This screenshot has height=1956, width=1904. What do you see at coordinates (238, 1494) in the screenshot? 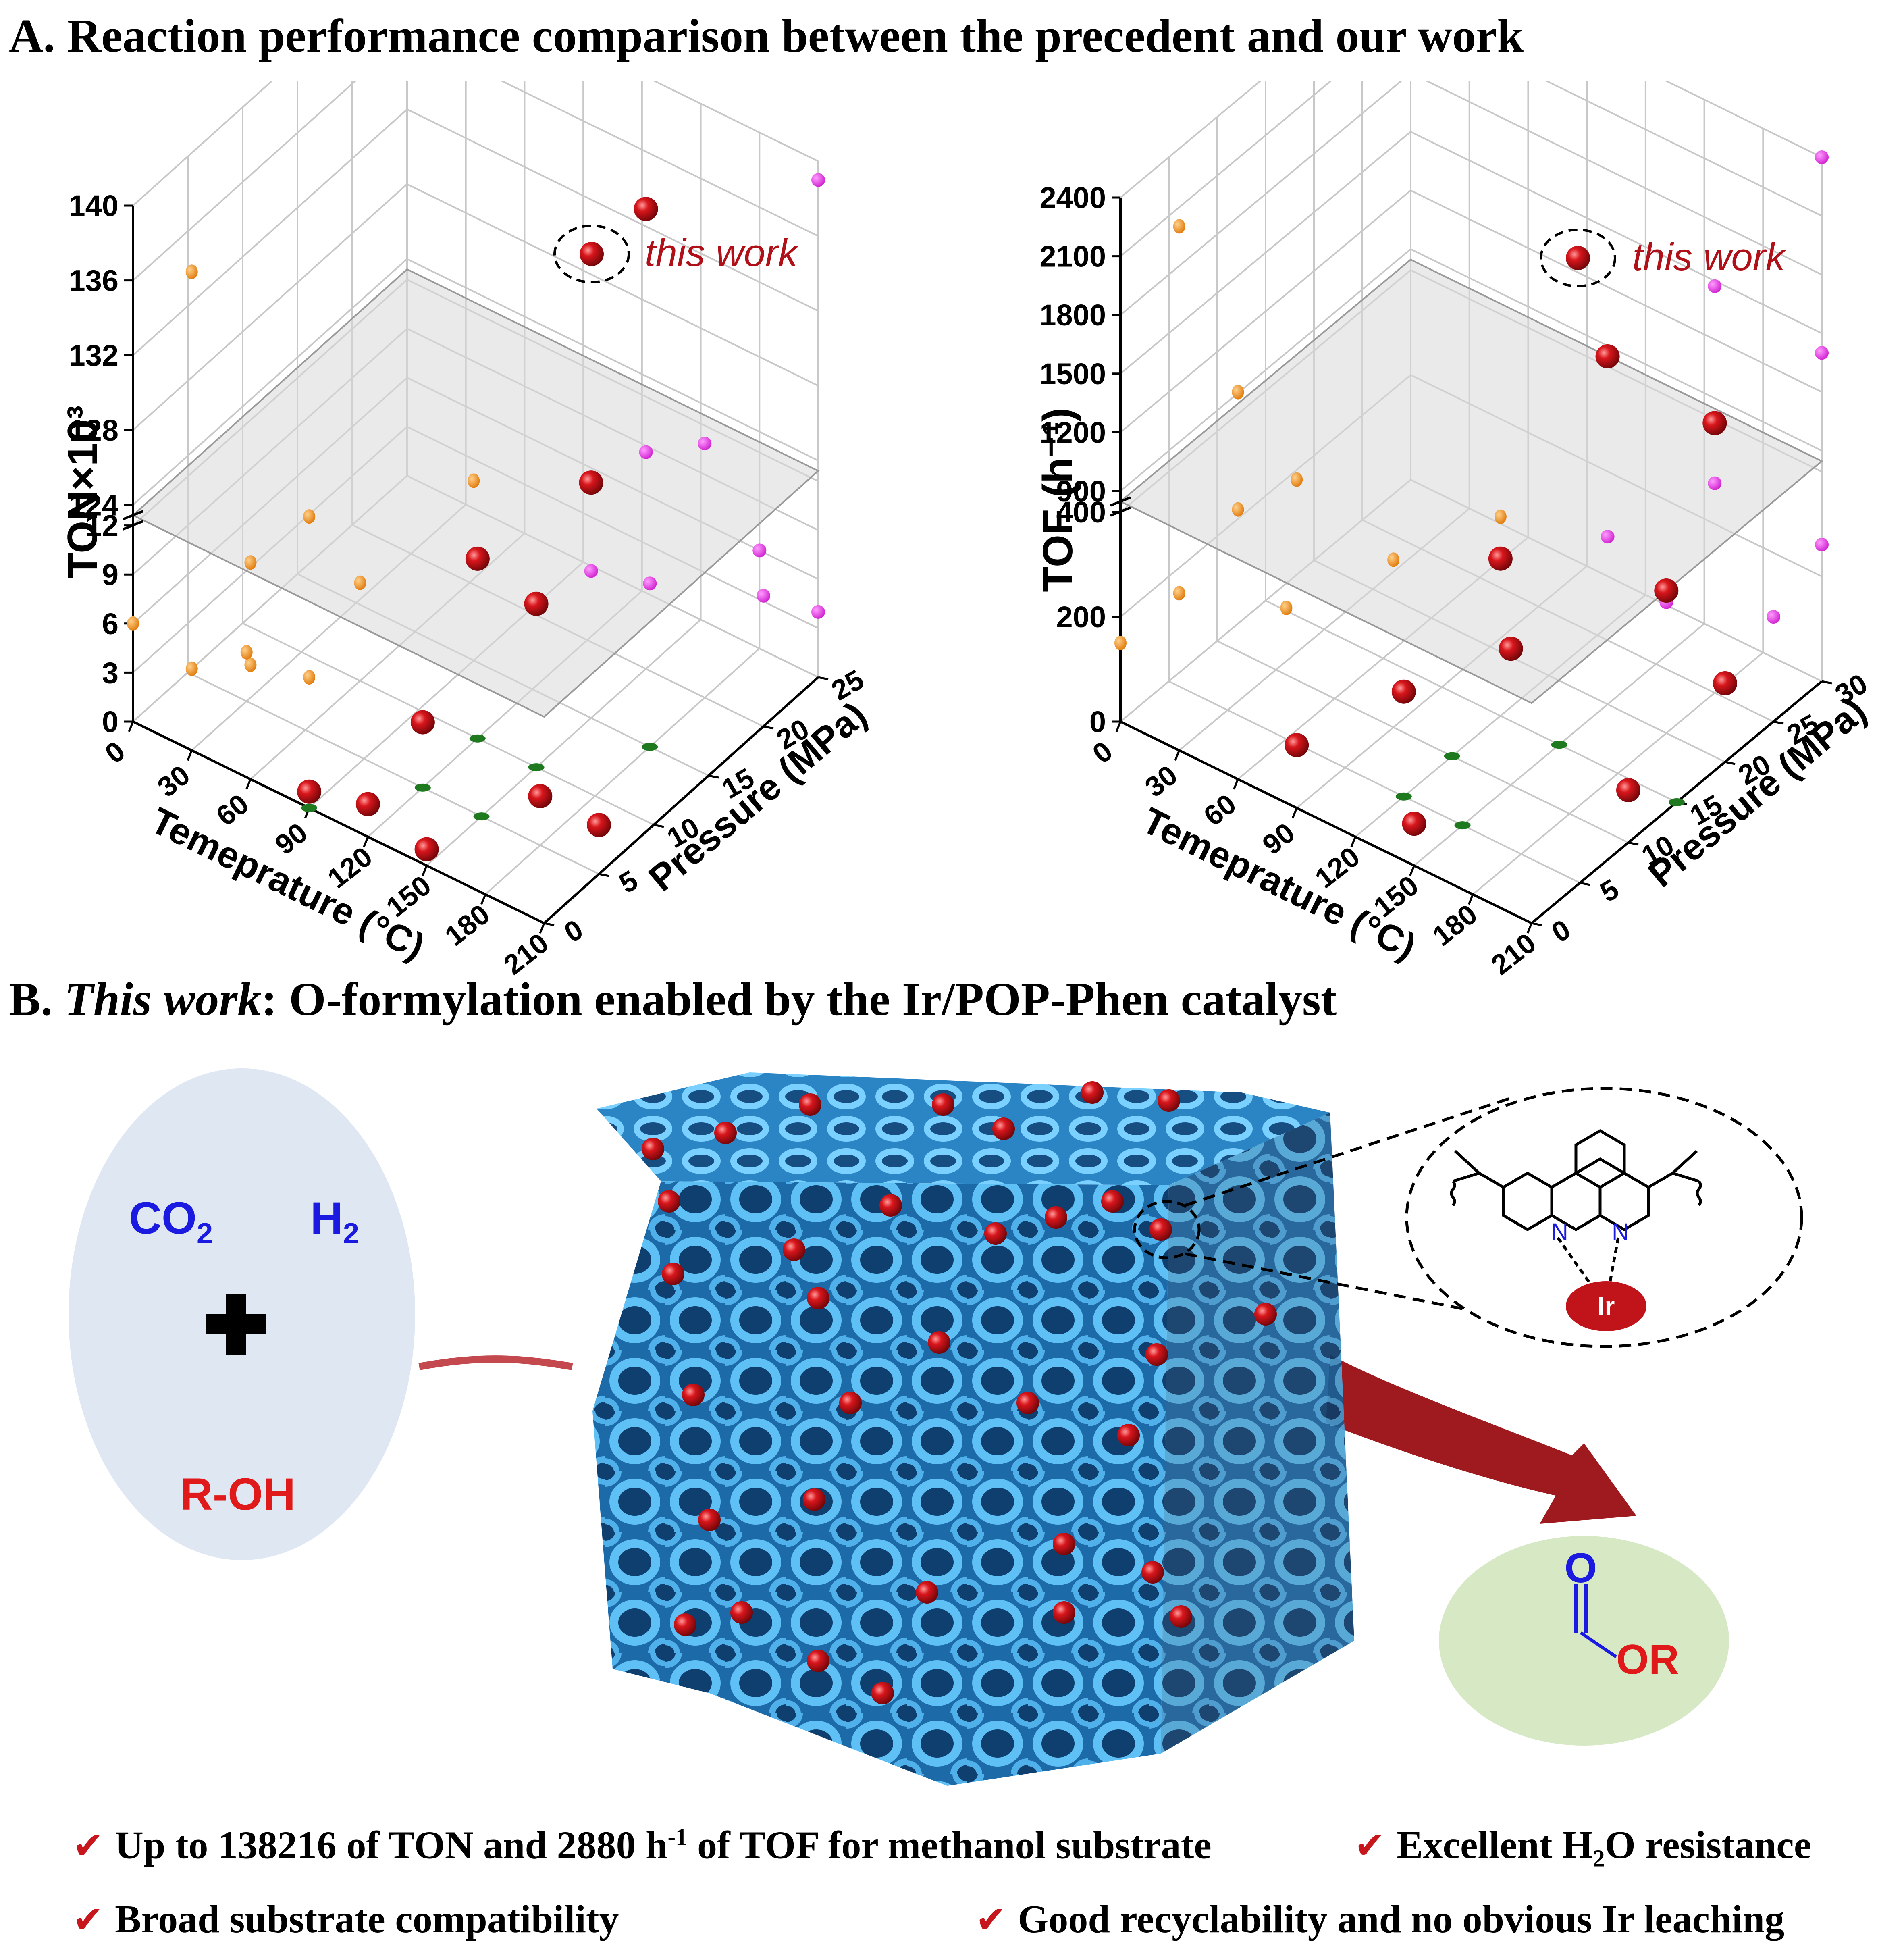
I see `roh-label: R-OH` at bounding box center [238, 1494].